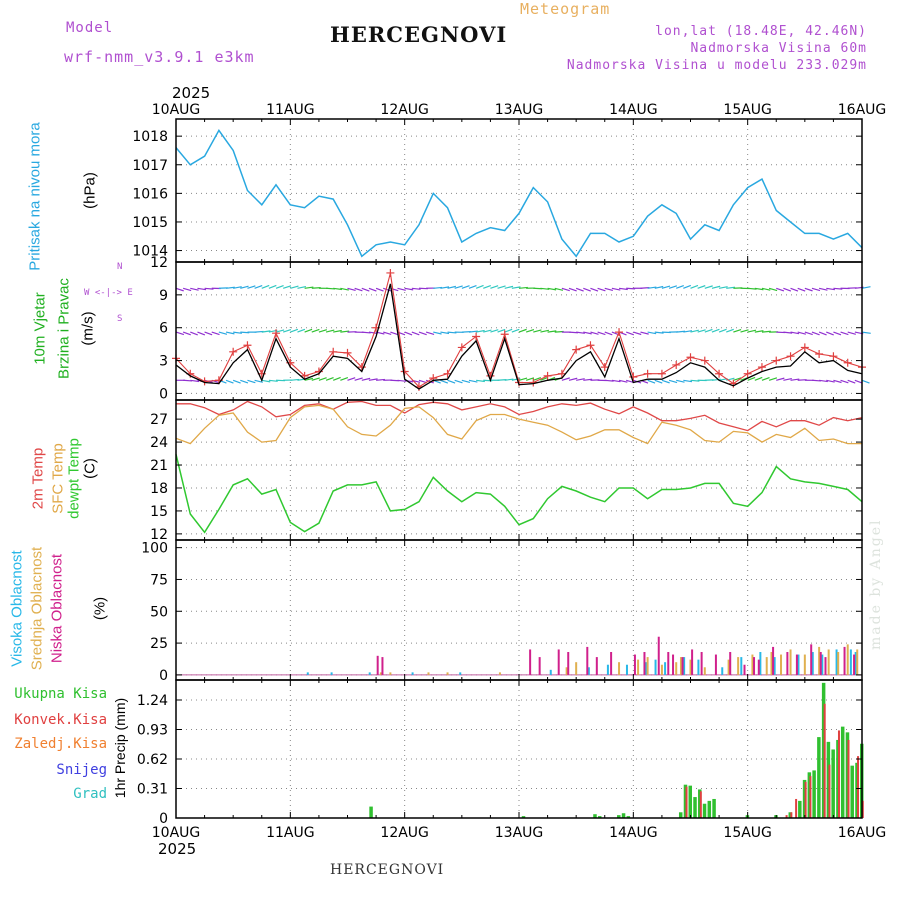 This screenshot has height=900, width=900. I want to click on cloud-ytick-label: 25, so click(159, 644).